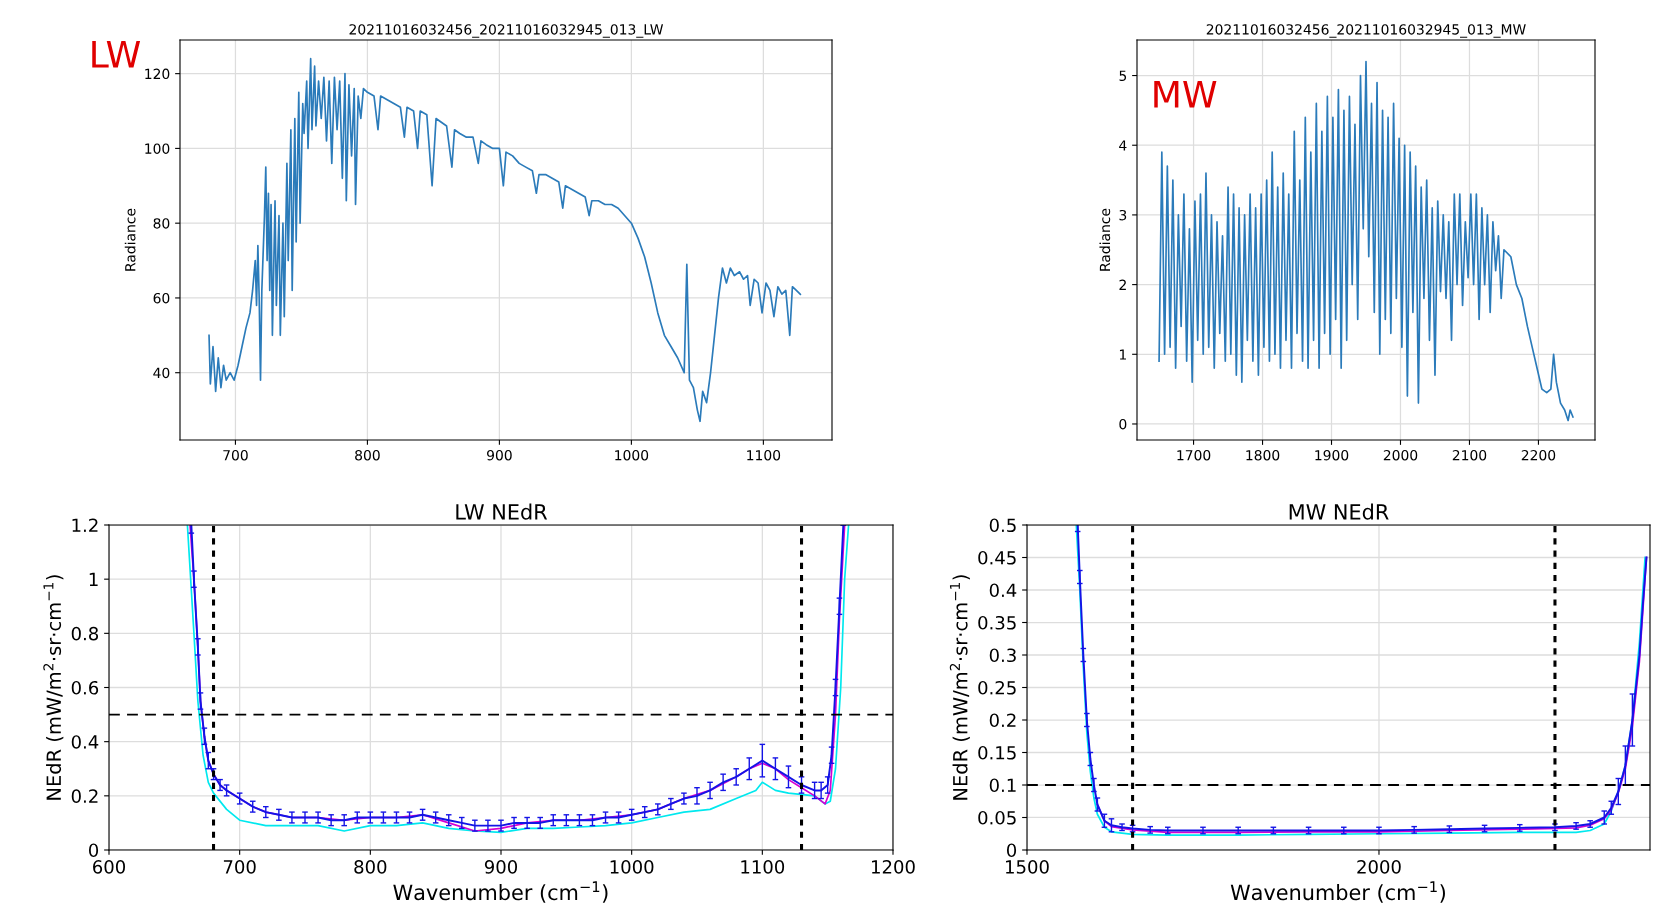 The width and height of the screenshot is (1678, 904). Describe the element at coordinates (997, 622) in the screenshot. I see `y-tick-label: 0.35` at that location.